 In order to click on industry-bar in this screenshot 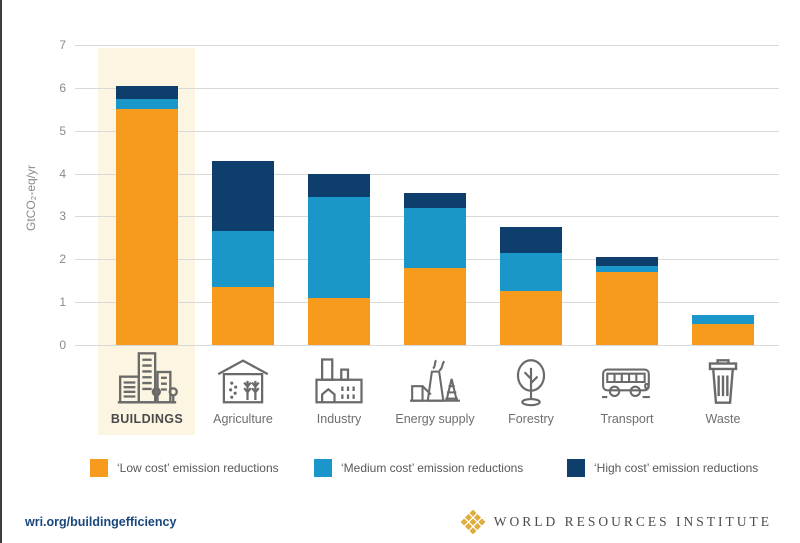, I will do `click(339, 259)`.